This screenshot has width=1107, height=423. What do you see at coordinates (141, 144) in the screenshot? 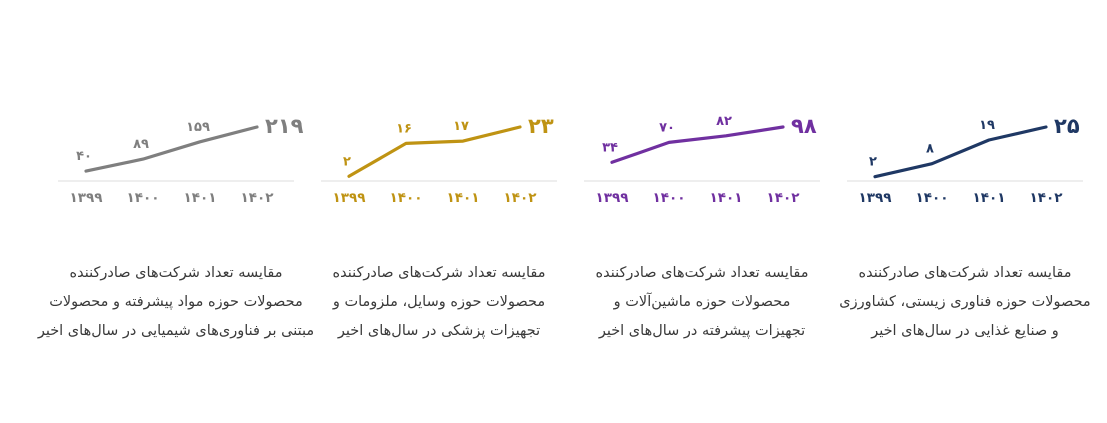
I see `data-label: ۸۹` at bounding box center [141, 144].